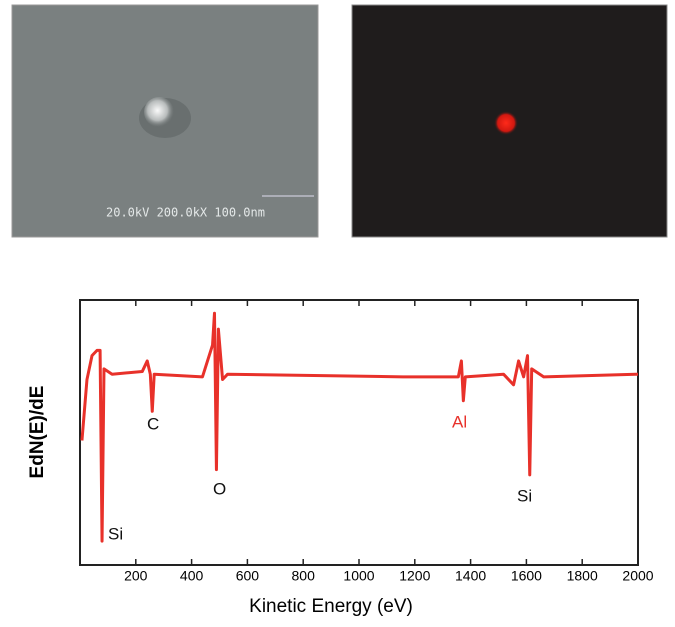 The height and width of the screenshot is (627, 675). I want to click on x-tick-label: 1800, so click(582, 576).